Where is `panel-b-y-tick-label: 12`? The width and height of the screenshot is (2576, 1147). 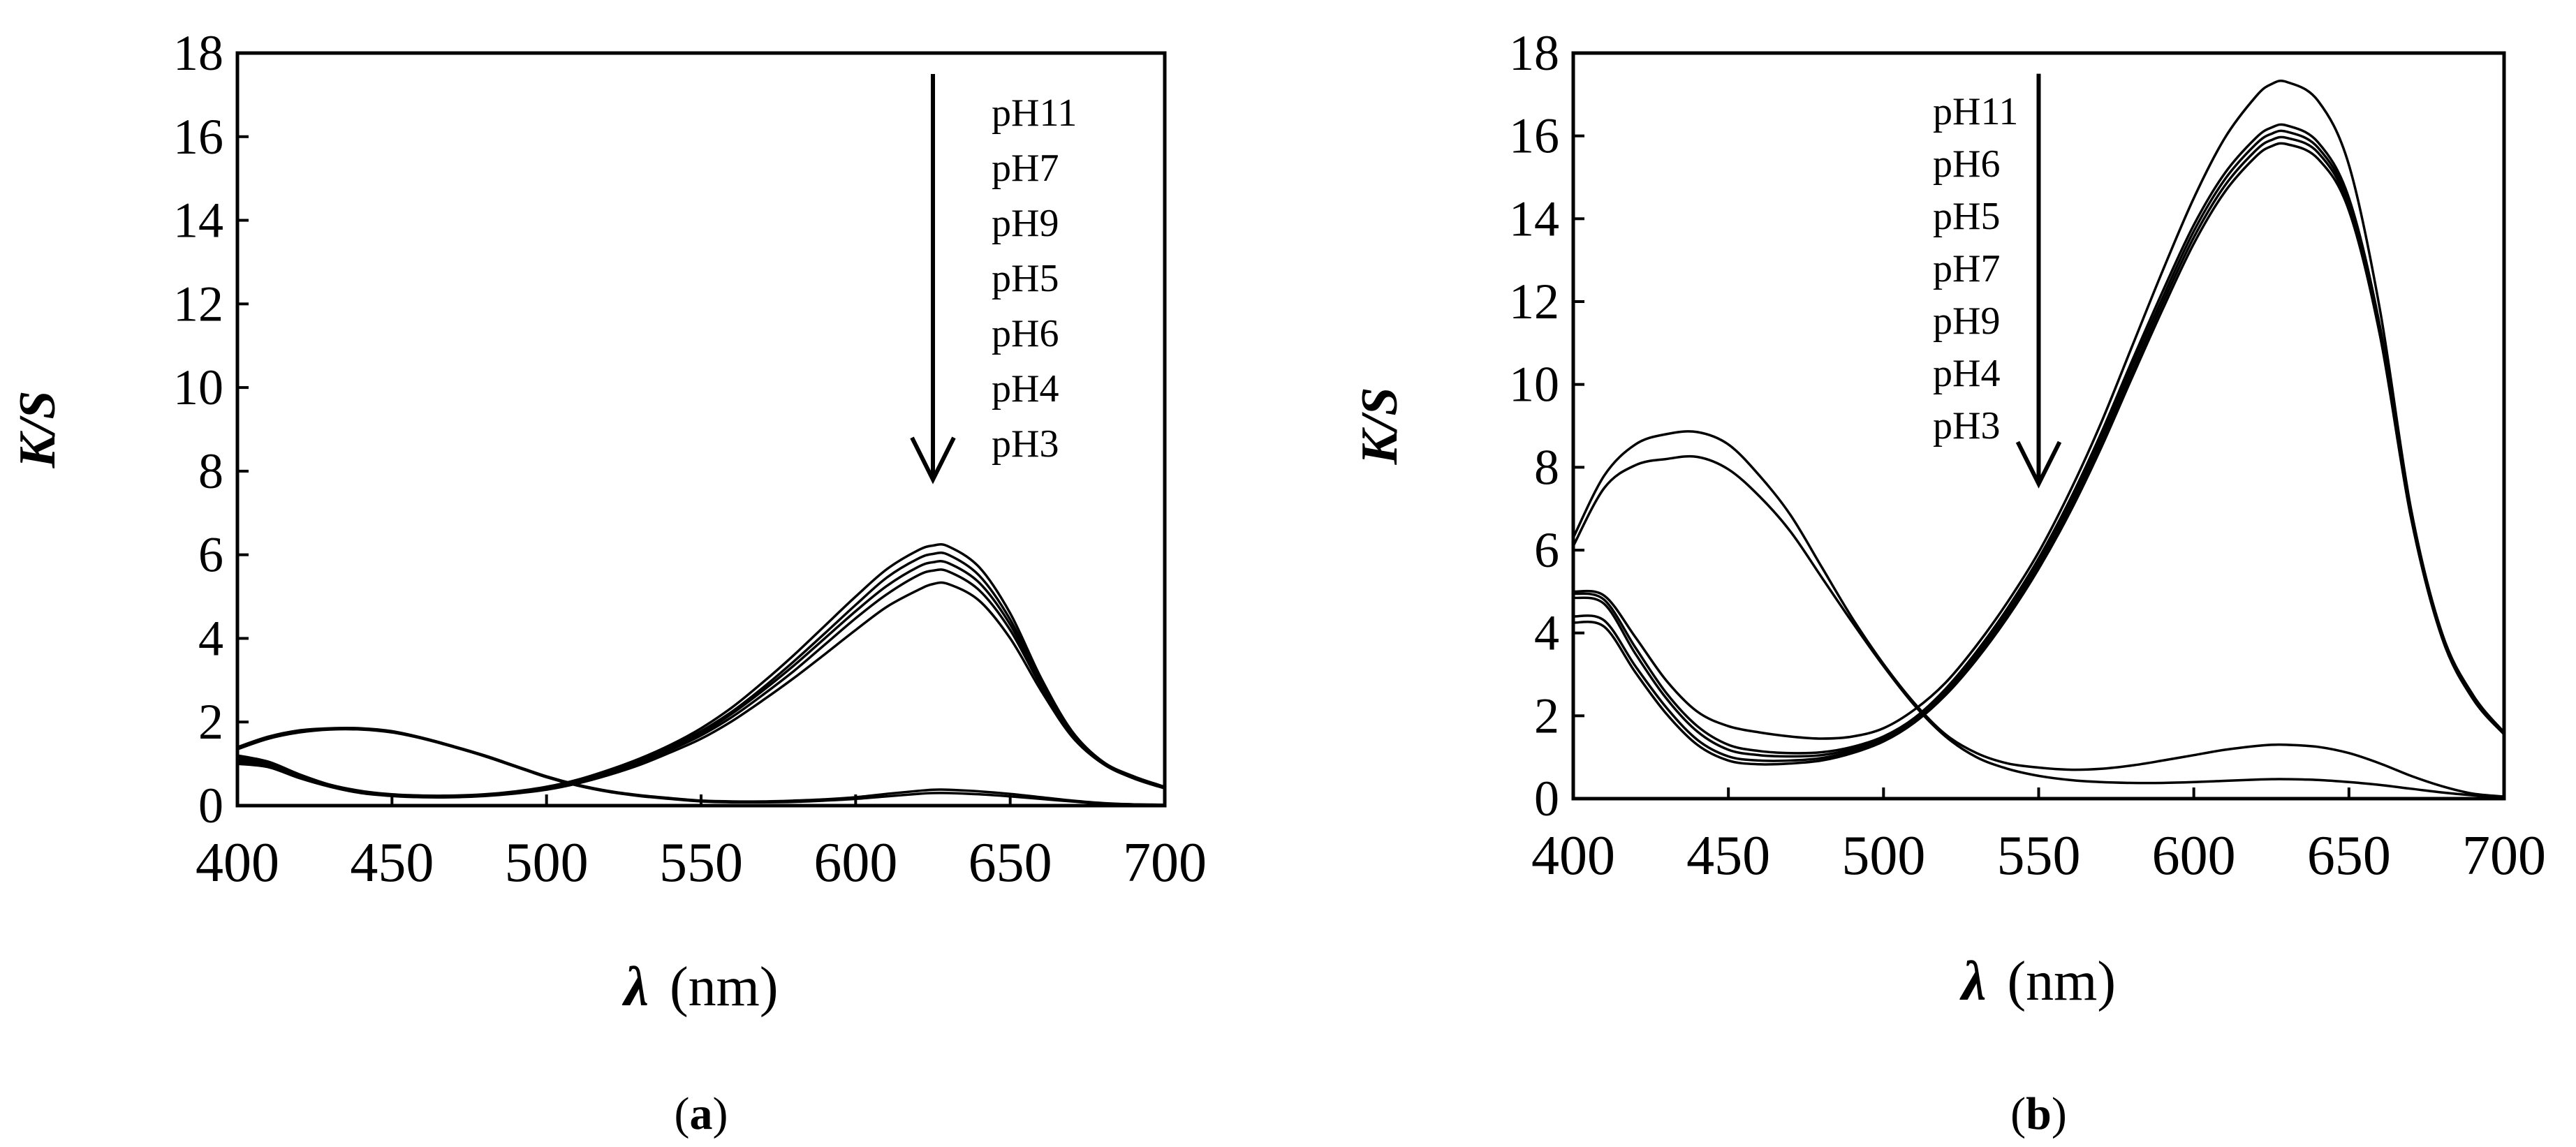
panel-b-y-tick-label: 12 is located at coordinates (1534, 302).